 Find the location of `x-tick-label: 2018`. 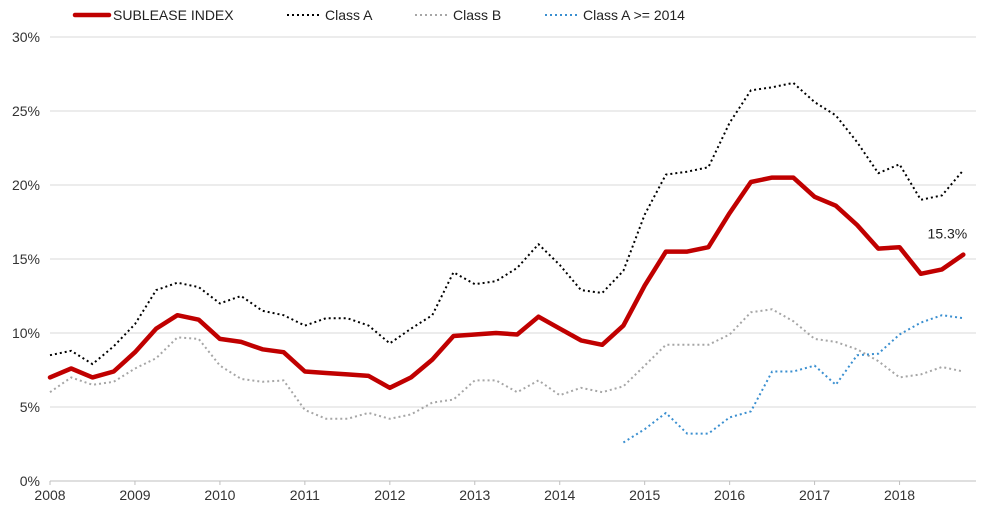

x-tick-label: 2018 is located at coordinates (899, 495).